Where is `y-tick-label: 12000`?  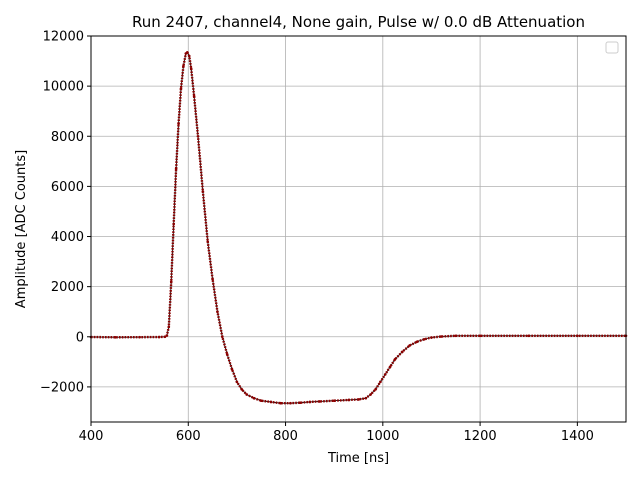
y-tick-label: 12000 is located at coordinates (63, 37).